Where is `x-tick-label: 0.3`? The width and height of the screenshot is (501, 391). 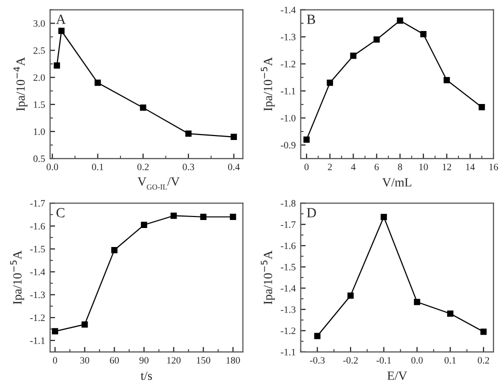
x-tick-label: 0.3 is located at coordinates (188, 167).